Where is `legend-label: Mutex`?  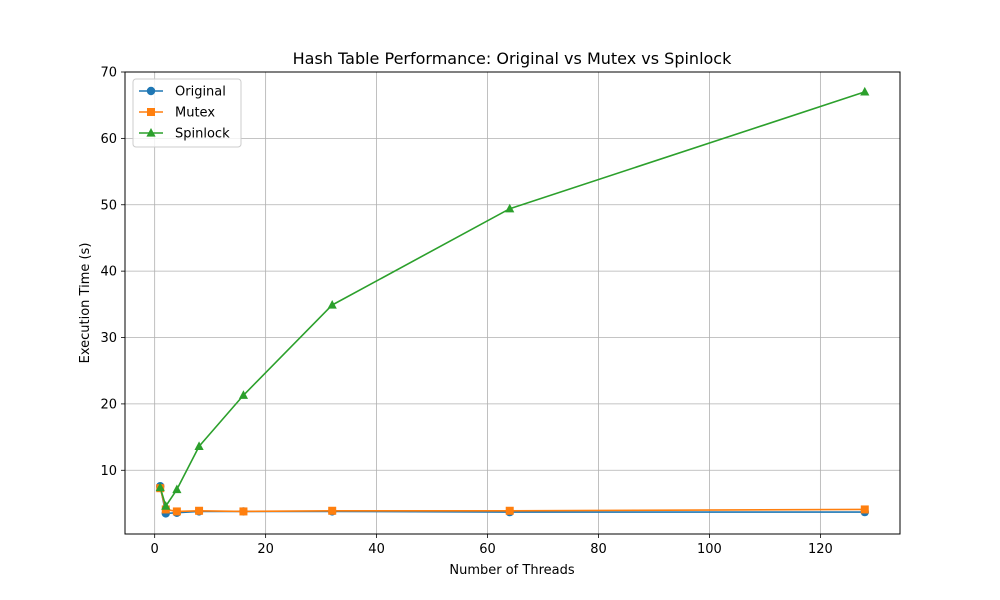 legend-label: Mutex is located at coordinates (195, 113).